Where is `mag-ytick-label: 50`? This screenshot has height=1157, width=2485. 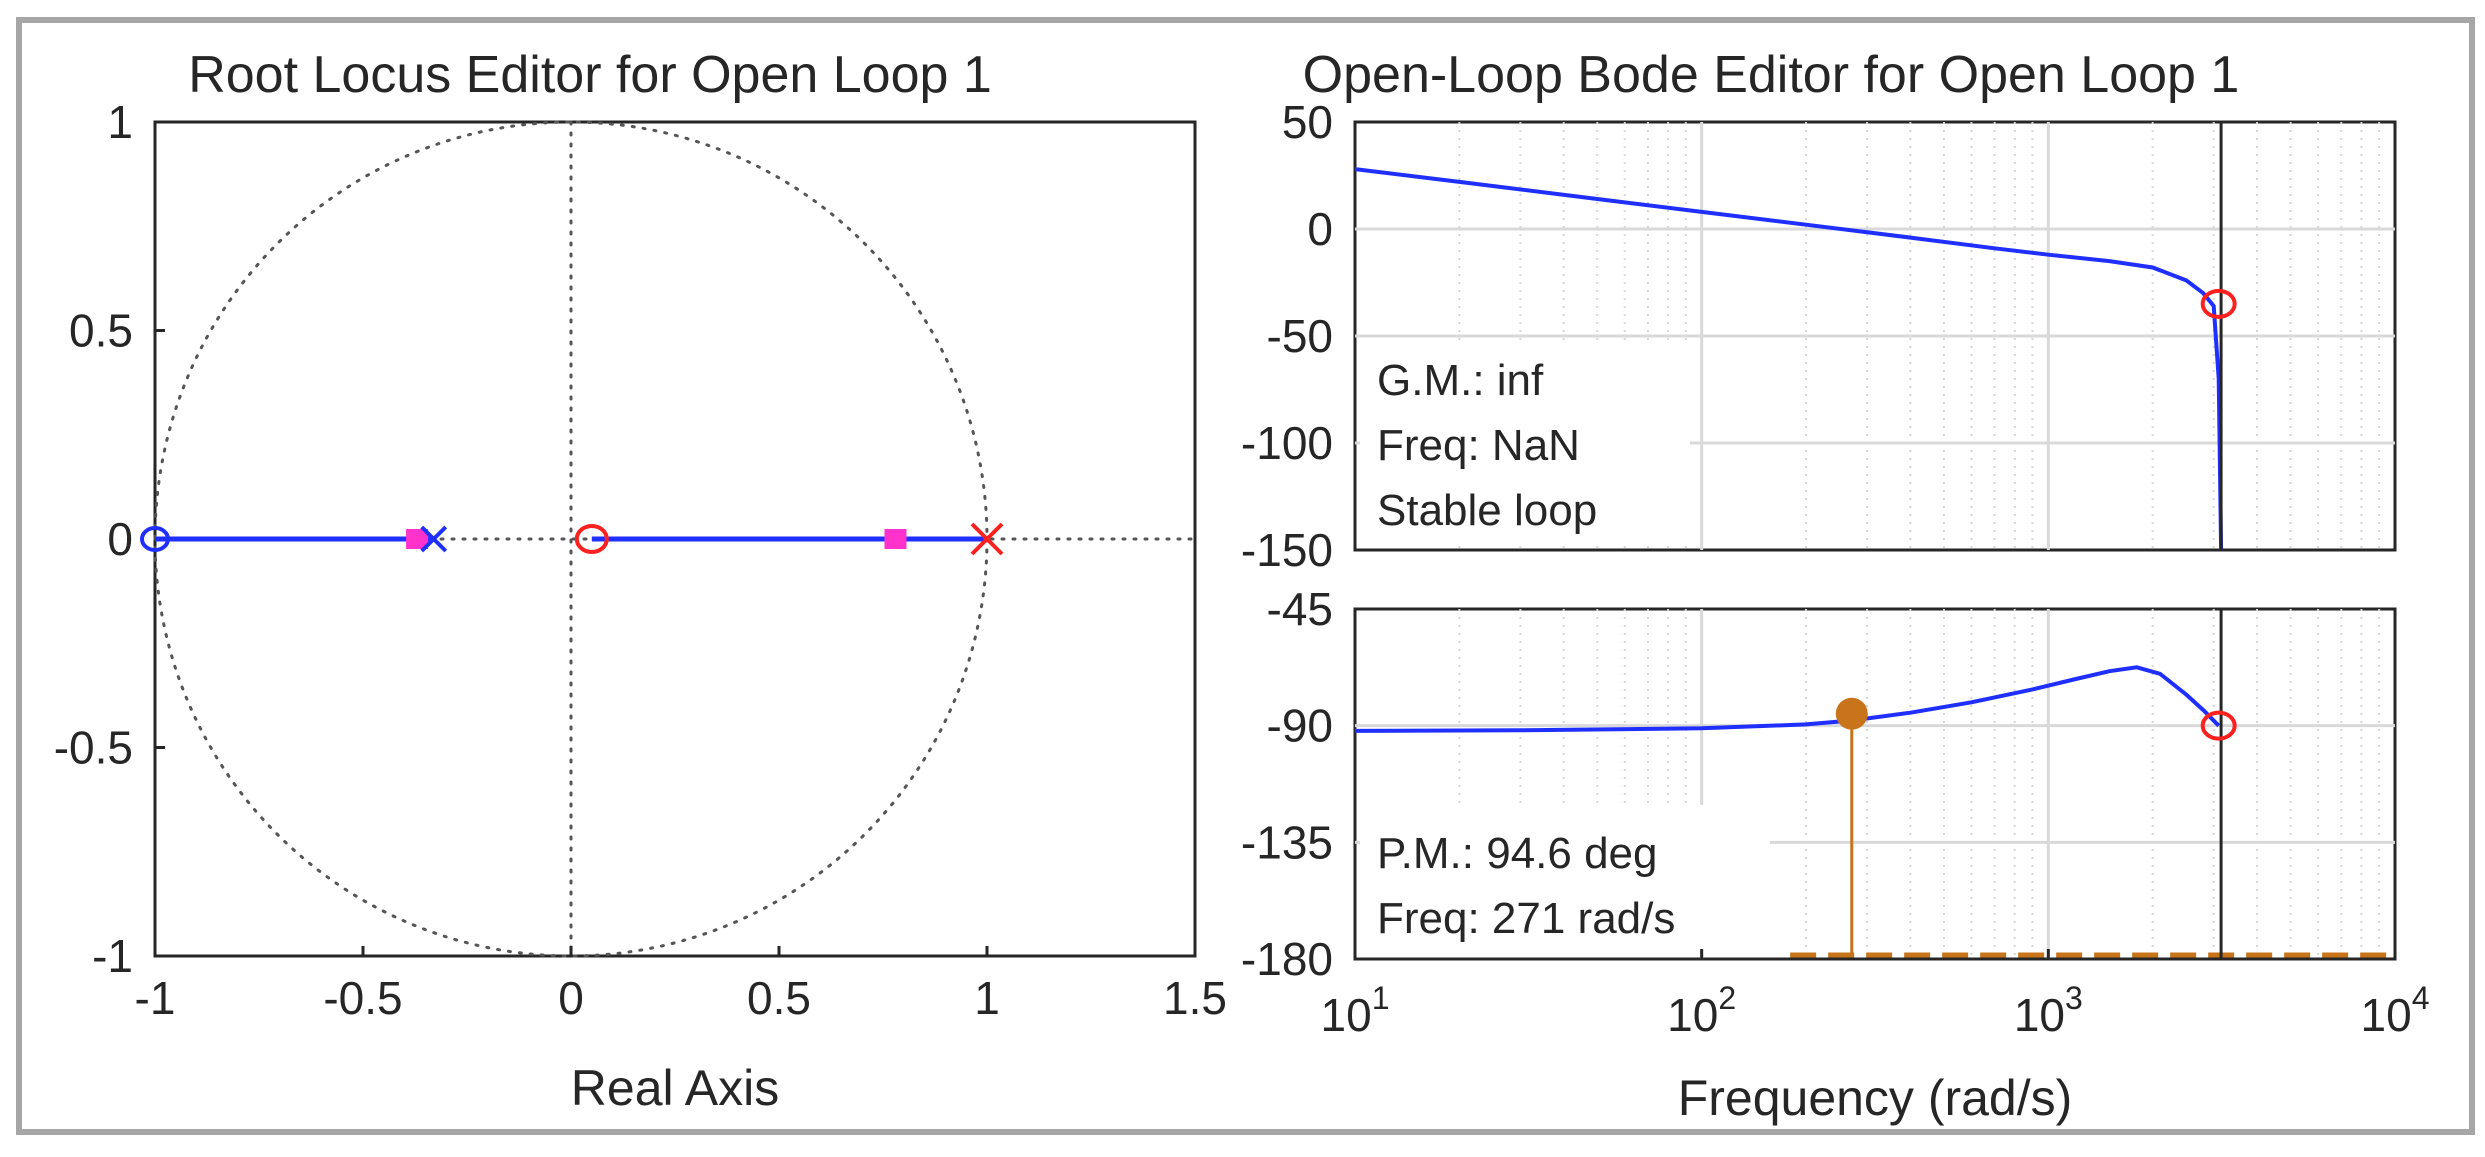
mag-ytick-label: 50 is located at coordinates (1307, 122).